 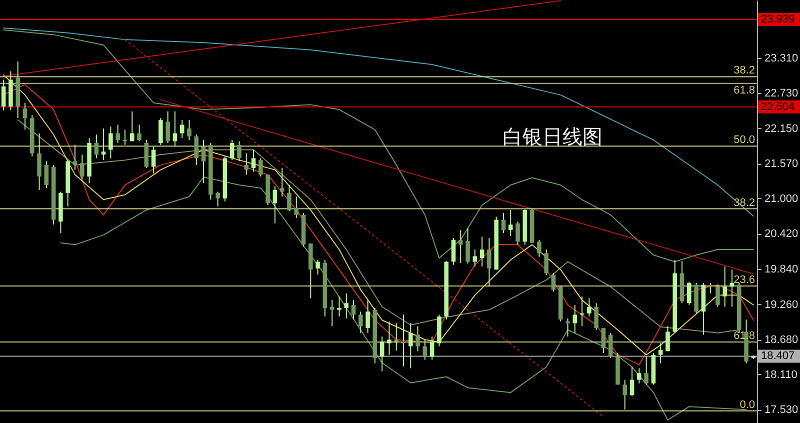 I want to click on y-tick-label: 22.150, so click(x=781, y=128).